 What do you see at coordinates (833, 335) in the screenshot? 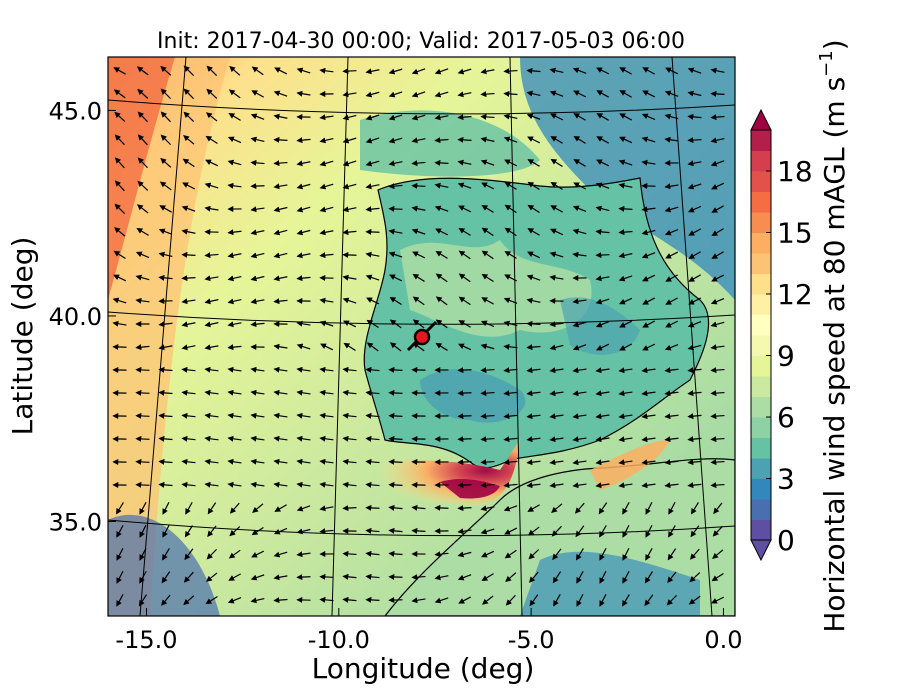
I see `colorbar-label: Horizontal wind speed at 80 mAGL (m s−1)` at bounding box center [833, 335].